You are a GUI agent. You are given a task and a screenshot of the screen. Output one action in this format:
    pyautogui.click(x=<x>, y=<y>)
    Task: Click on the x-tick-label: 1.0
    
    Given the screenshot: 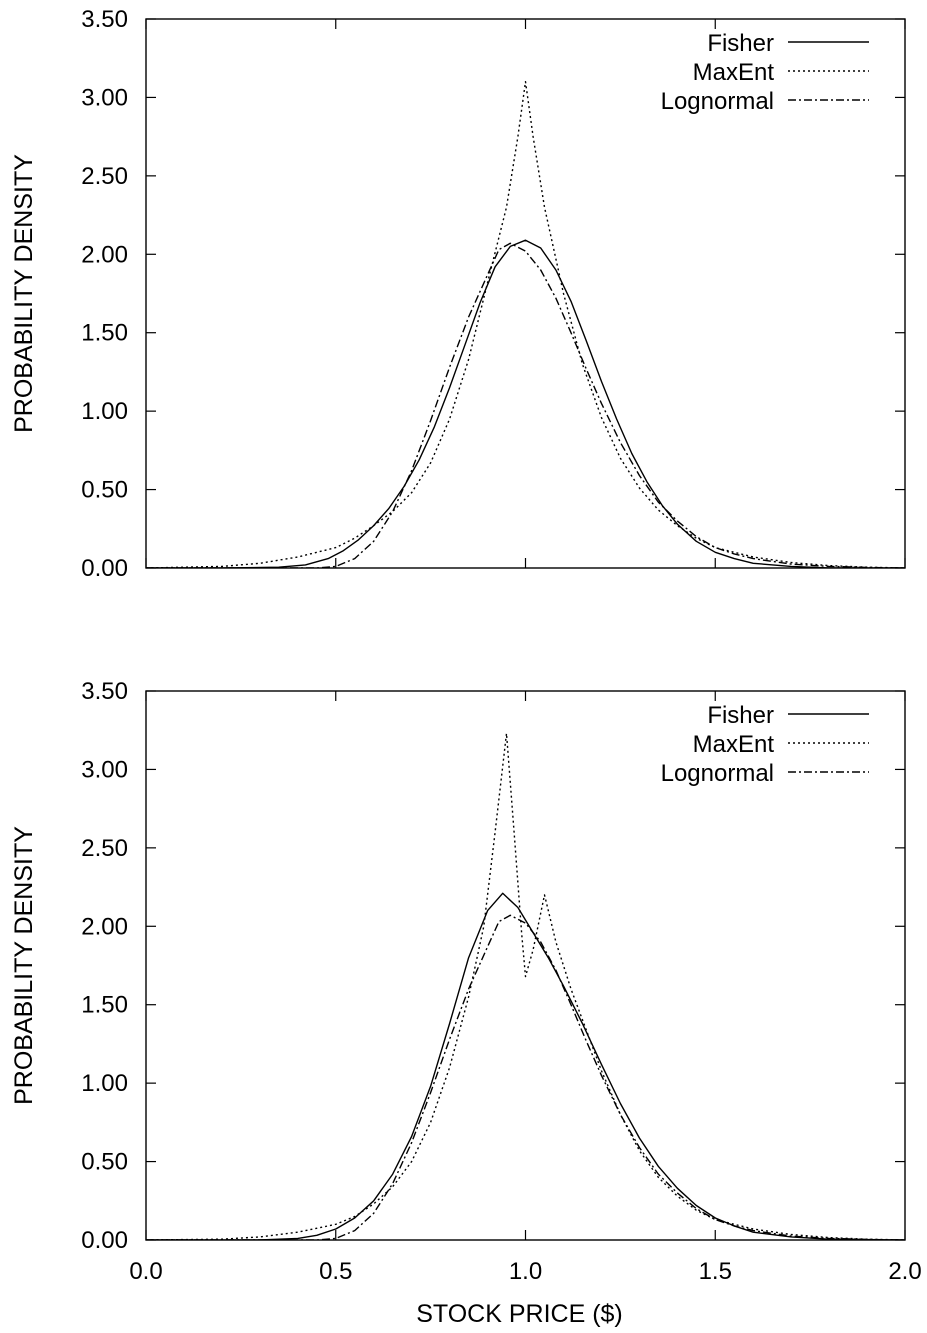 What is the action you would take?
    pyautogui.click(x=525, y=1271)
    